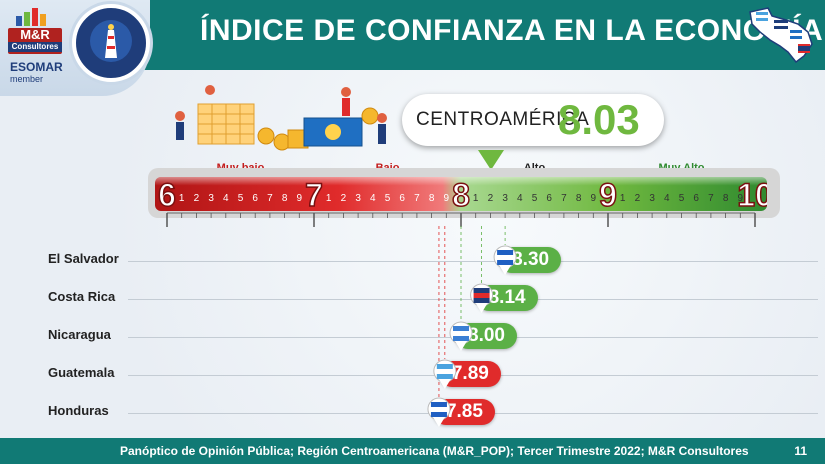 This screenshot has height=464, width=825. What do you see at coordinates (83, 258) in the screenshot?
I see `country-label: El Salvador` at bounding box center [83, 258].